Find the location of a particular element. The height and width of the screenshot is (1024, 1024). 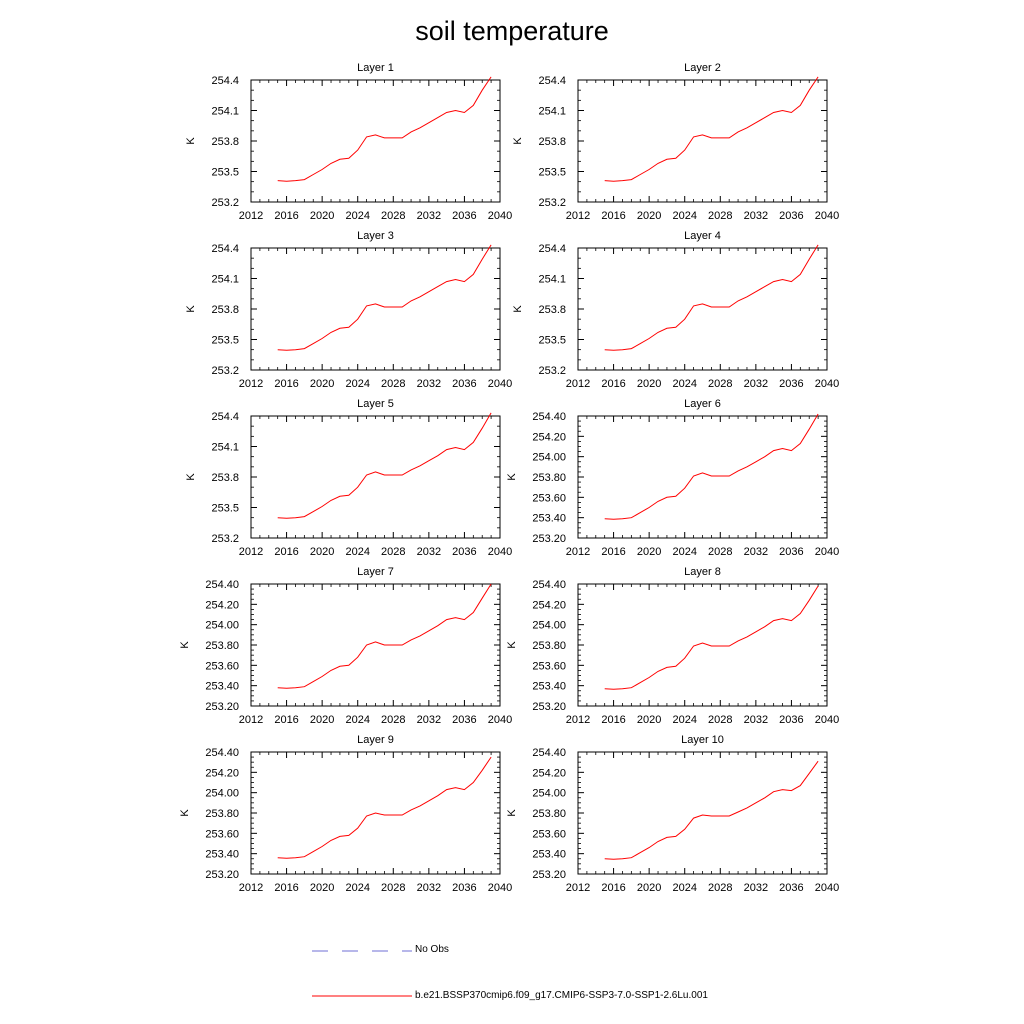

panel-title: Layer 6 is located at coordinates (702, 404).